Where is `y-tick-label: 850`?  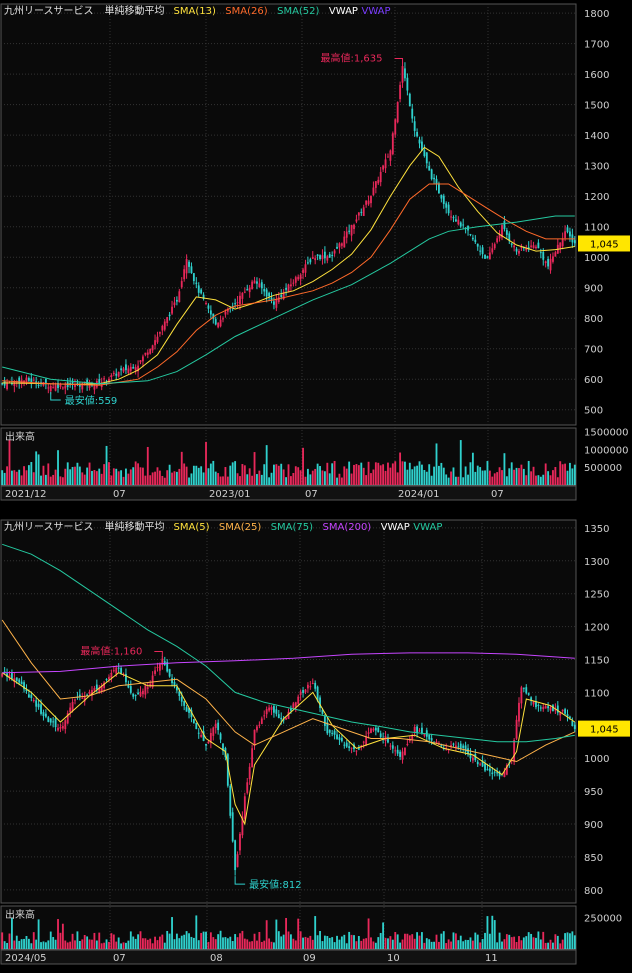
y-tick-label: 850 is located at coordinates (593, 858).